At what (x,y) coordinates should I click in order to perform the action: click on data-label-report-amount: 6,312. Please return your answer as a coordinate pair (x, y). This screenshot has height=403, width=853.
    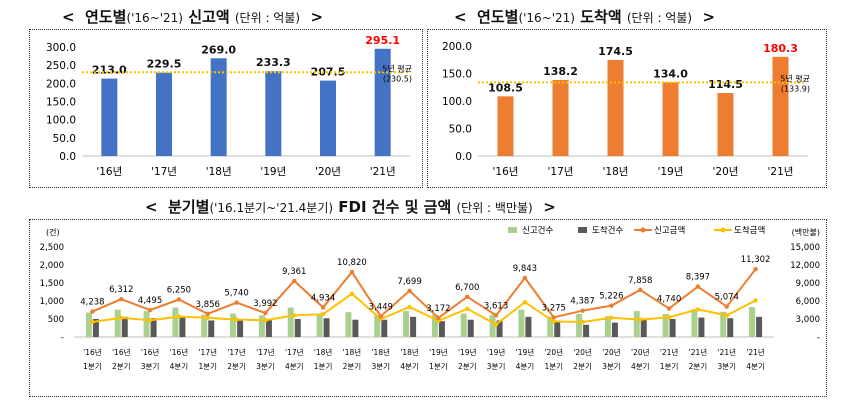
    Looking at the image, I should click on (121, 290).